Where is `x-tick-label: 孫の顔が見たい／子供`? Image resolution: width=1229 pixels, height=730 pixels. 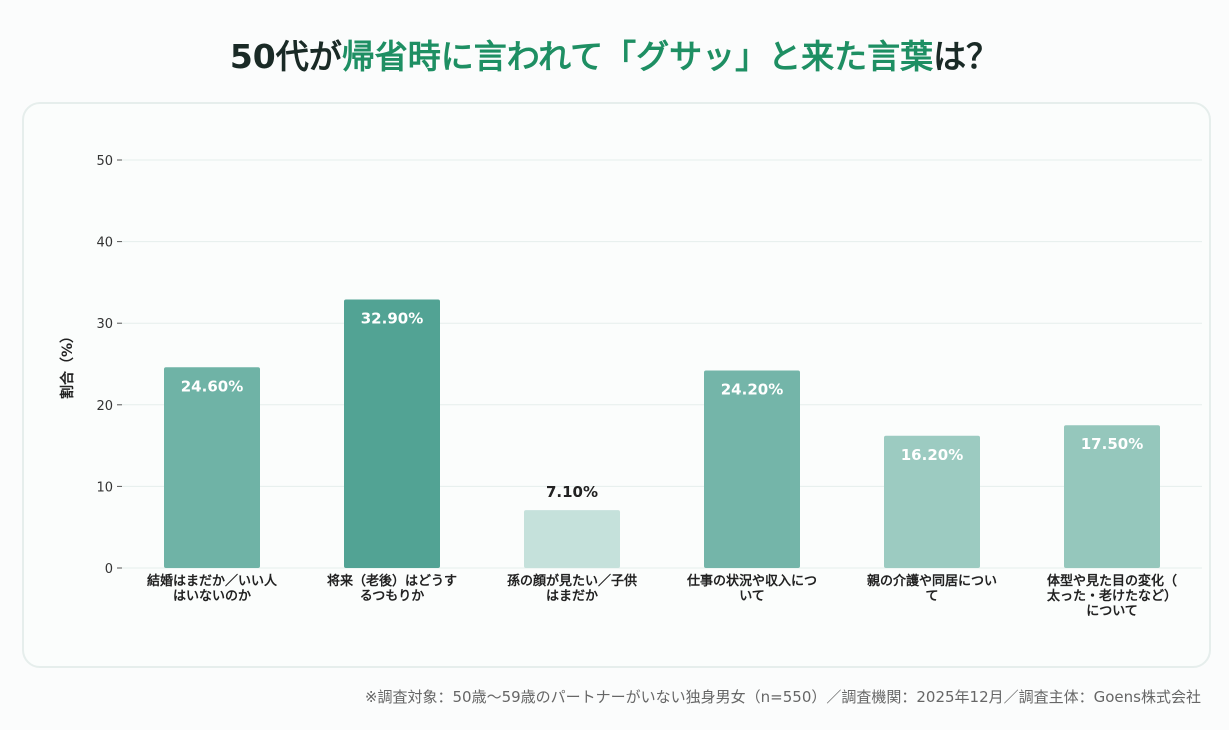
x-tick-label: 孫の顔が見たい／子供 is located at coordinates (572, 581).